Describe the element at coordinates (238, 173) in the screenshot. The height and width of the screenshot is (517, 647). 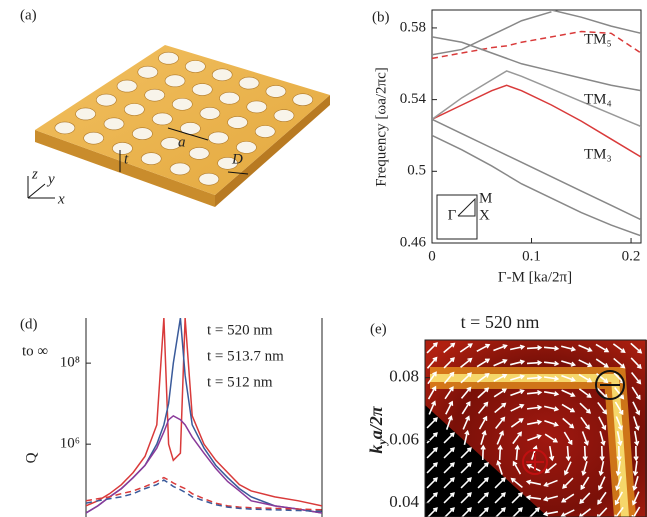
I see `d-arrow` at that location.